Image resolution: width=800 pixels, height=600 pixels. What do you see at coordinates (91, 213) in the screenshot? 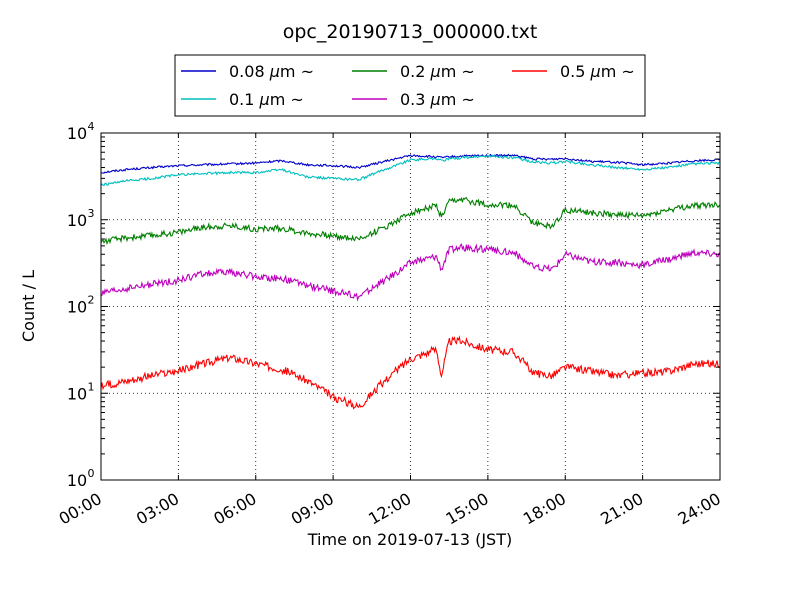
I see `y-tick-exponent: 3` at bounding box center [91, 213].